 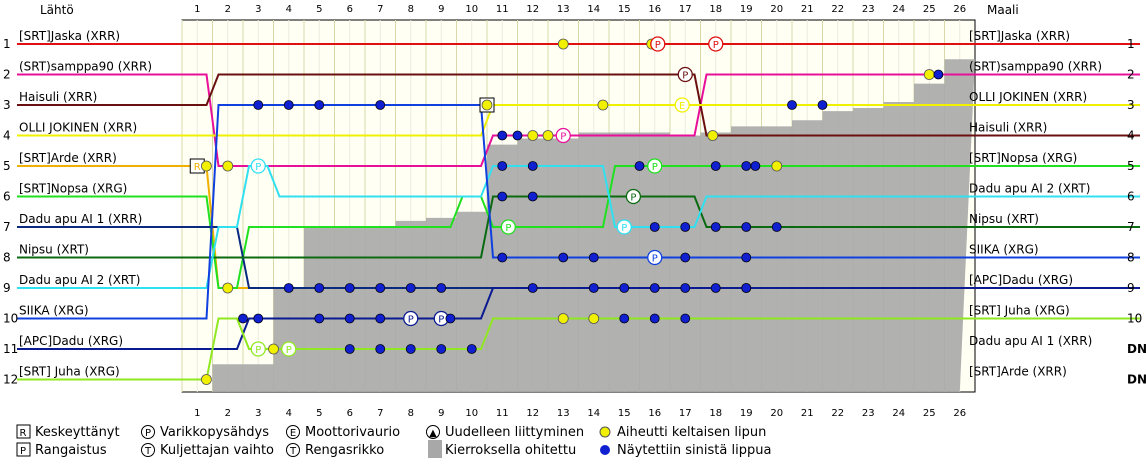 What do you see at coordinates (868, 413) in the screenshot?
I see `lap-tick-bottom: 23` at bounding box center [868, 413].